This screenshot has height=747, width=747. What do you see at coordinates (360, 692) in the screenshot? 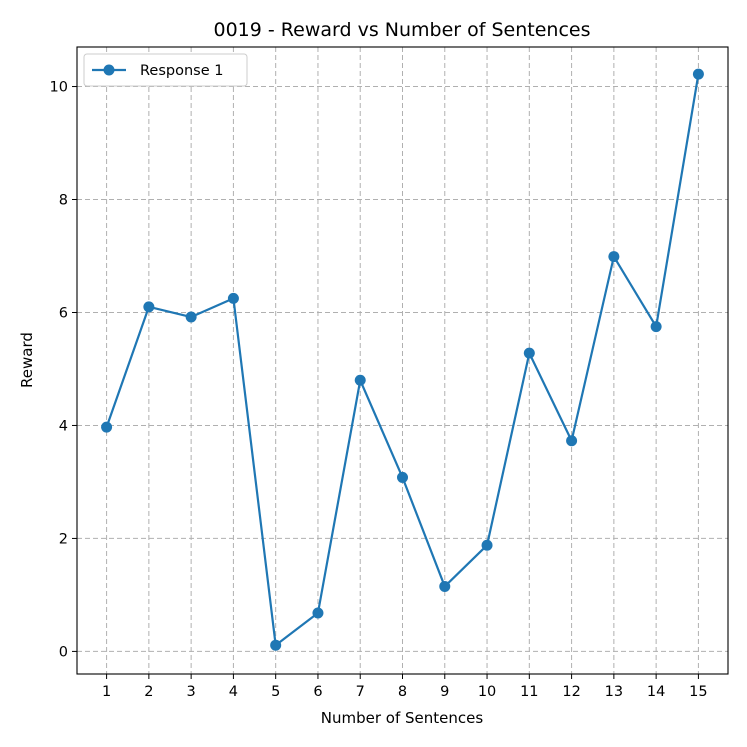
I see `x-tick-label: 7` at bounding box center [360, 692].